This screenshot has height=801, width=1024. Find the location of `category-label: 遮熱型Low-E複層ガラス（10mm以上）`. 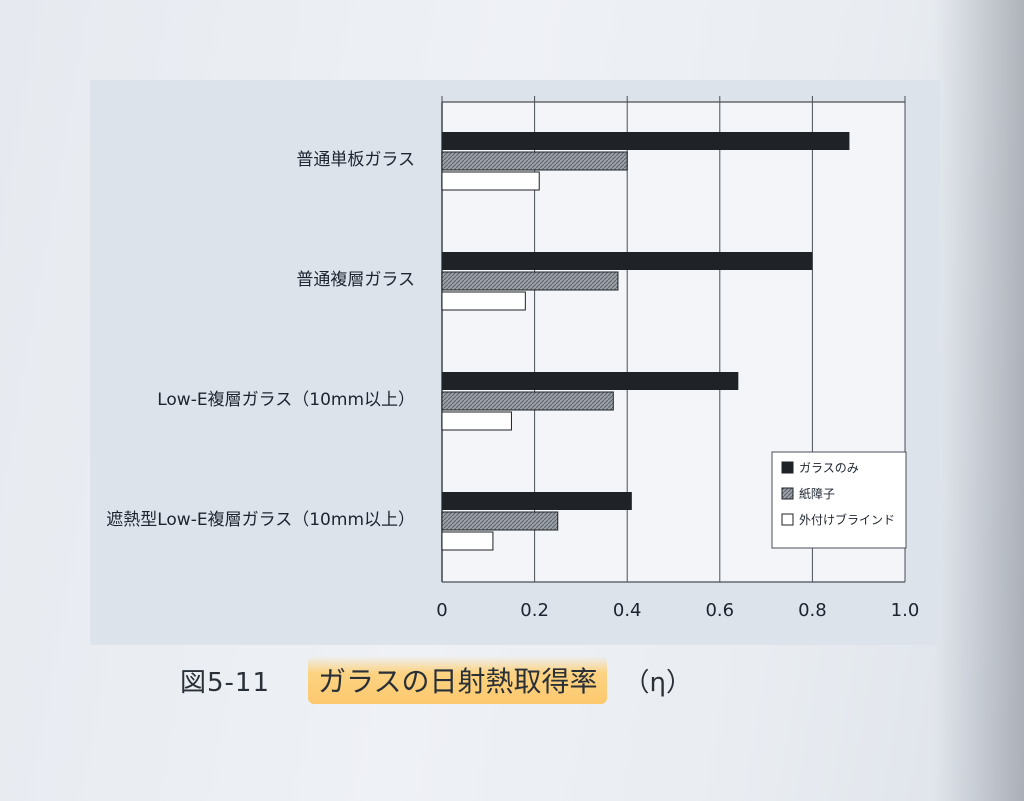

category-label: 遮熱型Low-E複層ガラス（10mm以上） is located at coordinates (260, 520).